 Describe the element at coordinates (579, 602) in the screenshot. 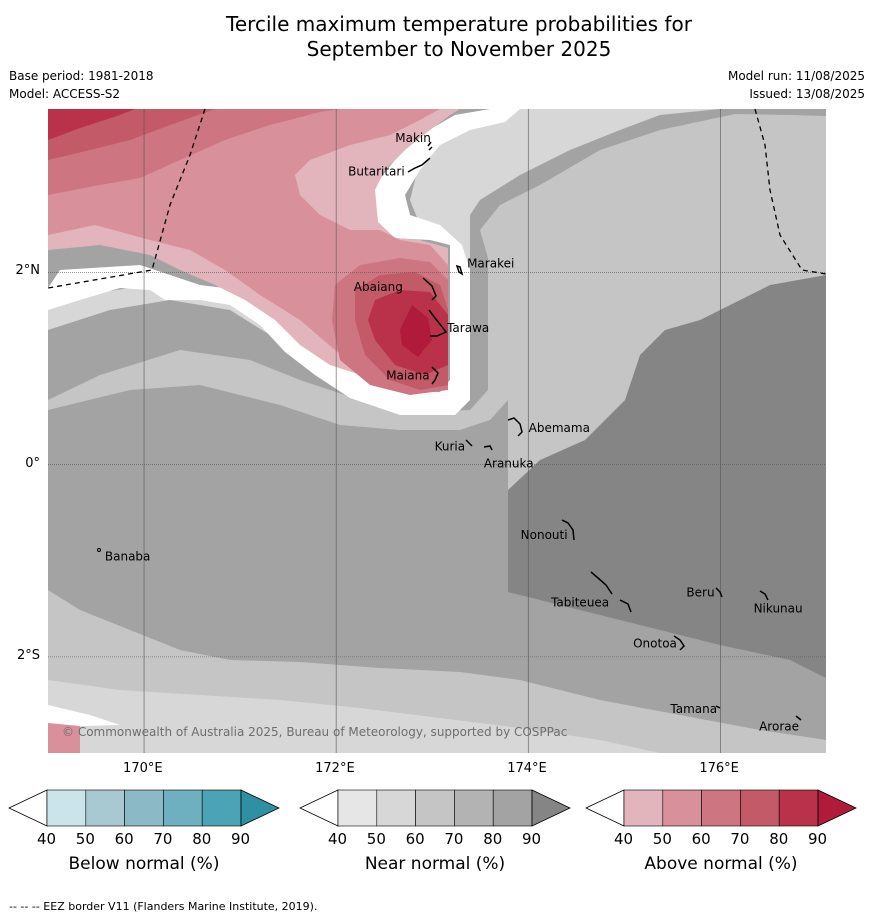

I see `place-label-tabiteuea: Tabiteuea` at that location.